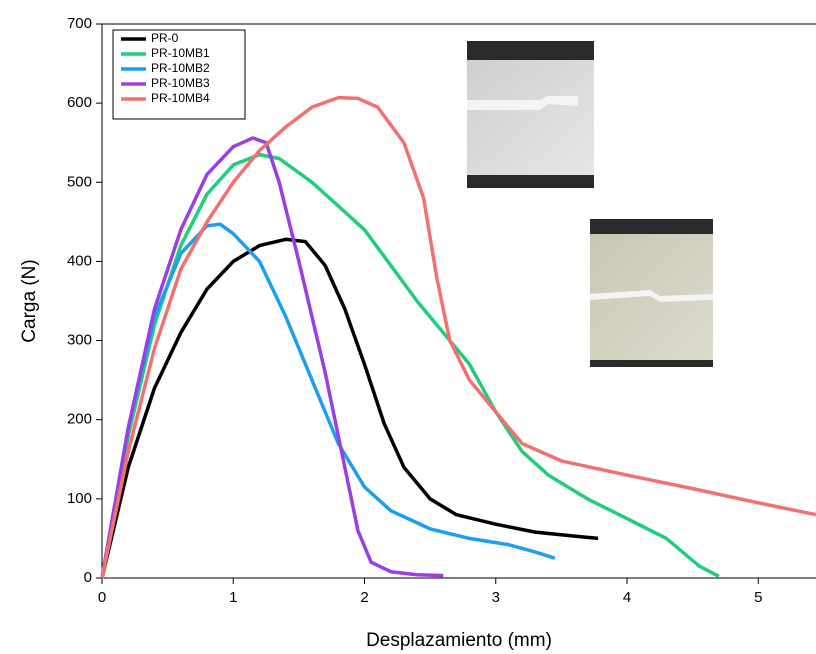 This screenshot has height=654, width=816. Describe the element at coordinates (758, 597) in the screenshot. I see `x-tick-label: 5` at that location.